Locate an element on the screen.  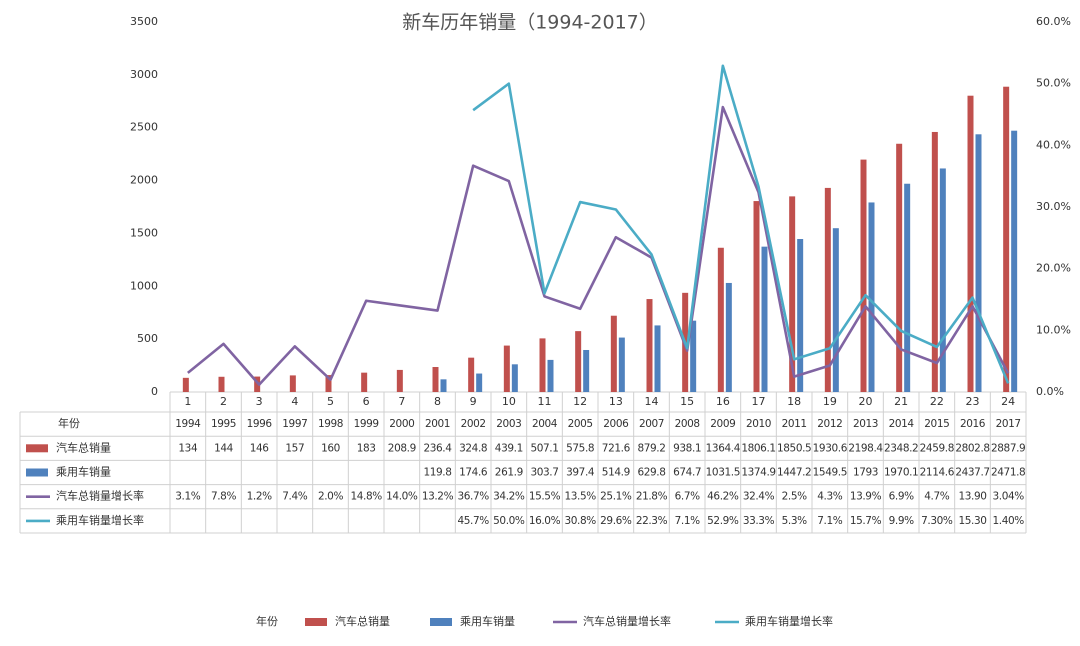
table-cell: 7.1% is located at coordinates (687, 521).